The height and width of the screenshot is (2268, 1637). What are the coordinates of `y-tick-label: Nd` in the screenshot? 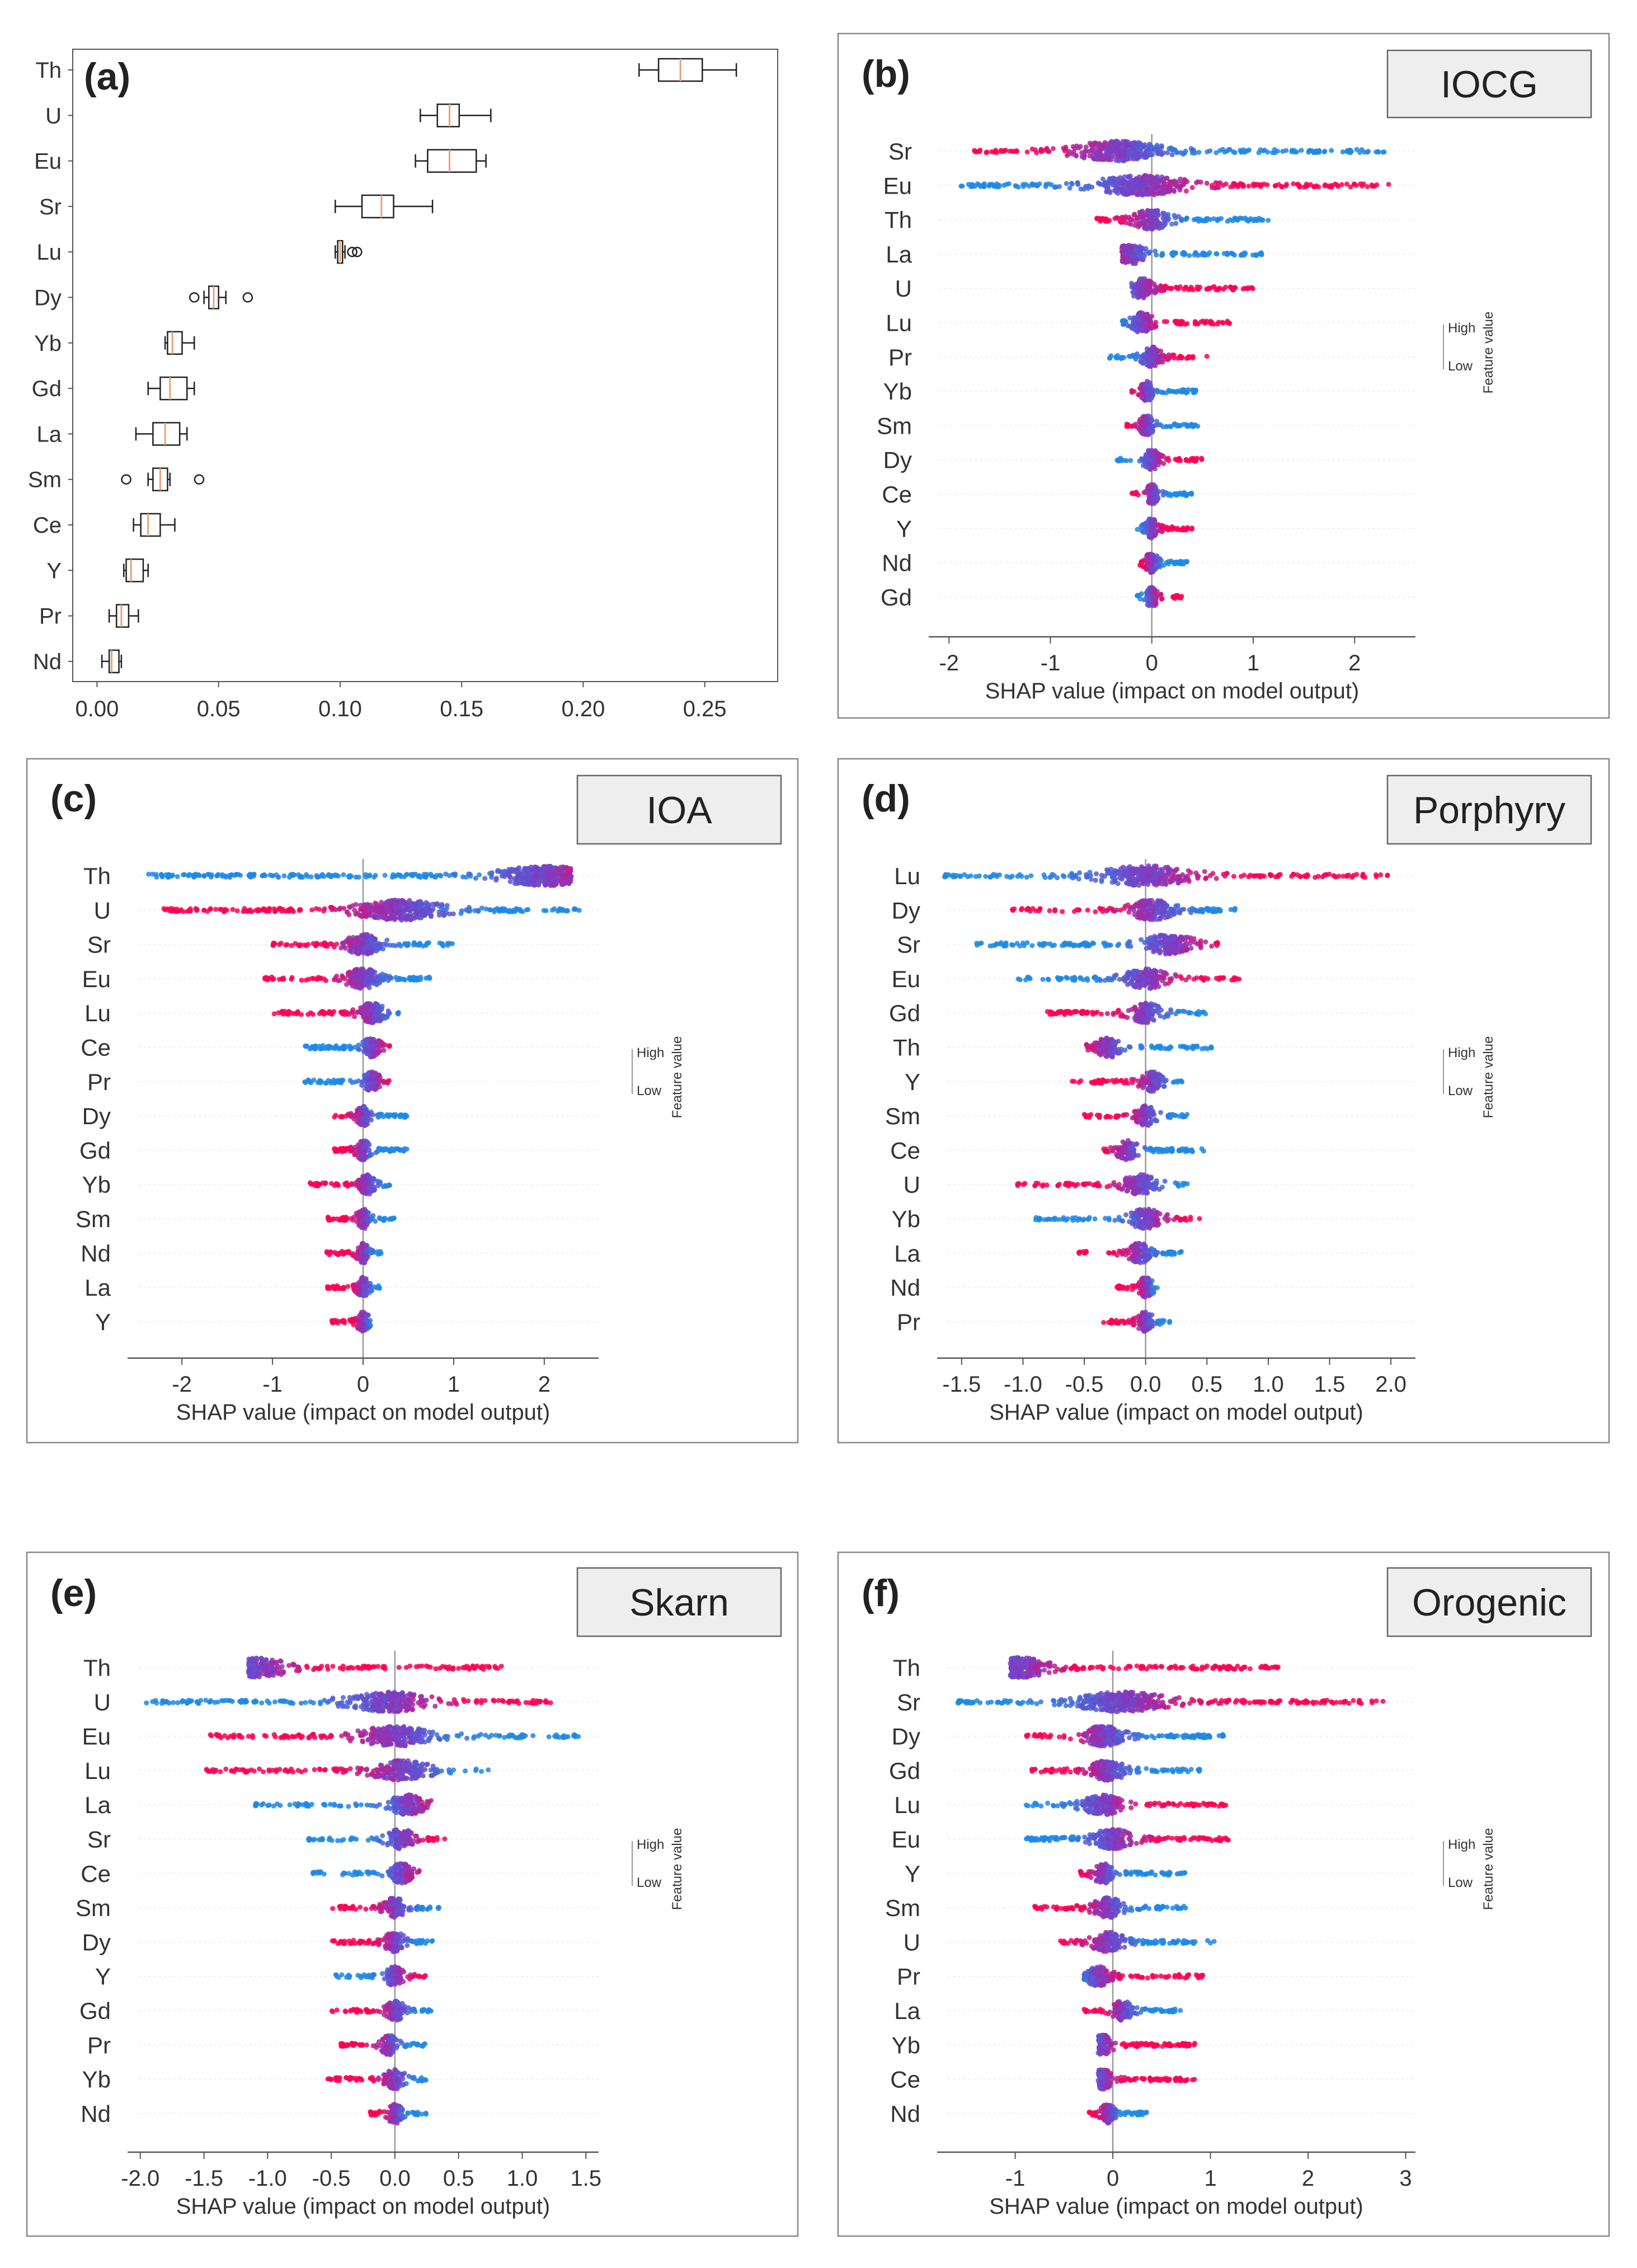 It's located at (47, 662).